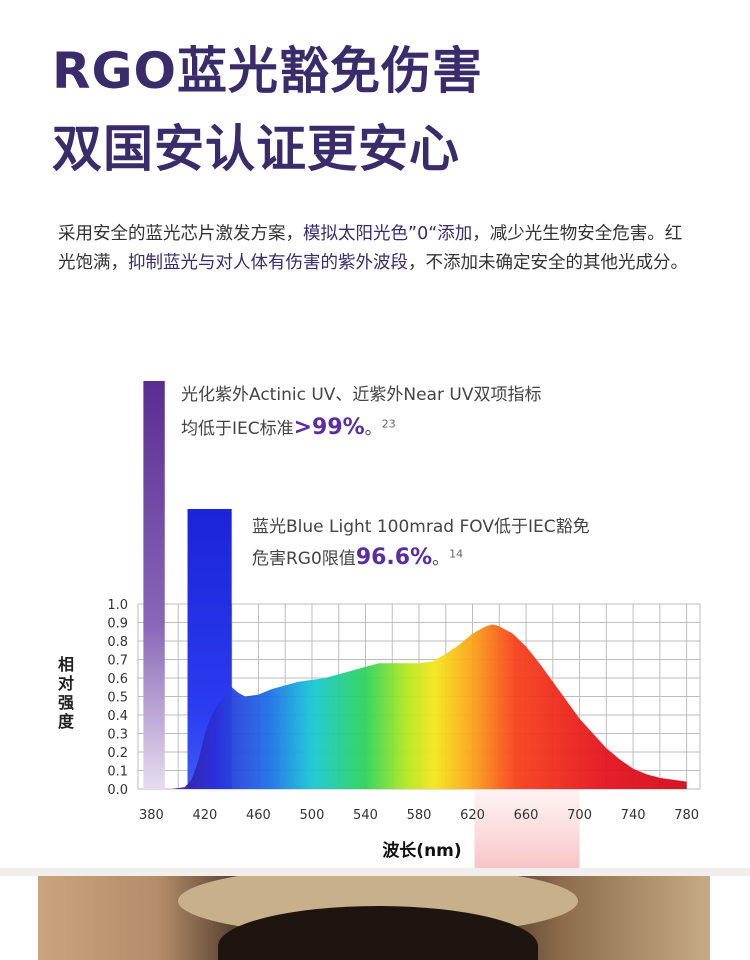 This screenshot has height=960, width=750. I want to click on description-highlight-1: 模拟太阳光色”0“添加, so click(388, 234).